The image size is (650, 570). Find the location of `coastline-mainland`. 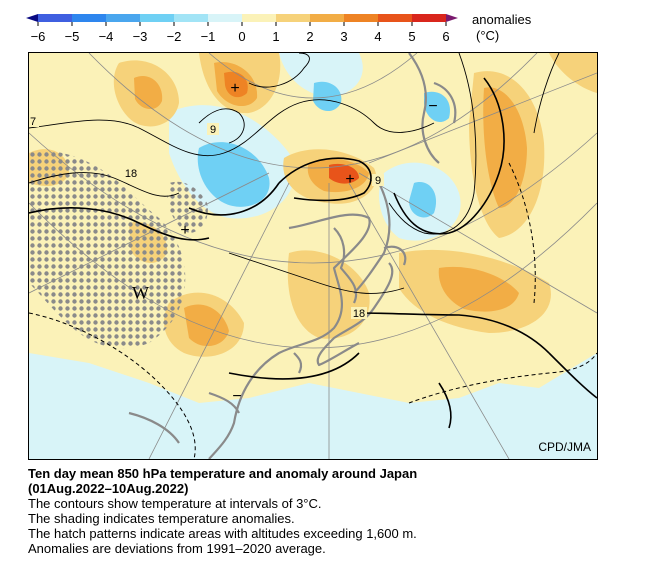

coastline-mainland is located at coordinates (289, 336).